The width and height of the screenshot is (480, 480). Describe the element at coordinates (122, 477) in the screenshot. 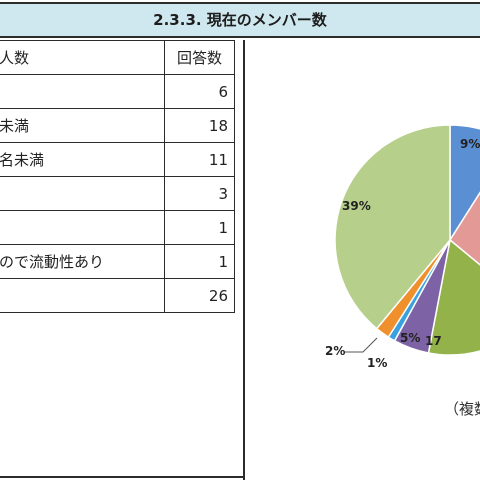

I see `bottom-border` at that location.